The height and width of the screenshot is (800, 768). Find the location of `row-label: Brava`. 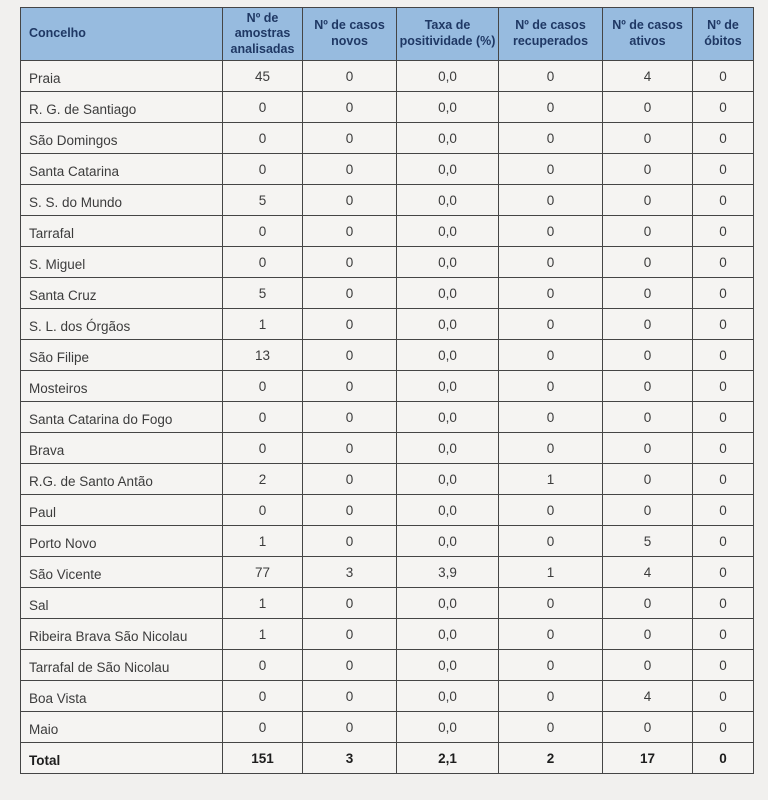

row-label: Brava is located at coordinates (121, 448).